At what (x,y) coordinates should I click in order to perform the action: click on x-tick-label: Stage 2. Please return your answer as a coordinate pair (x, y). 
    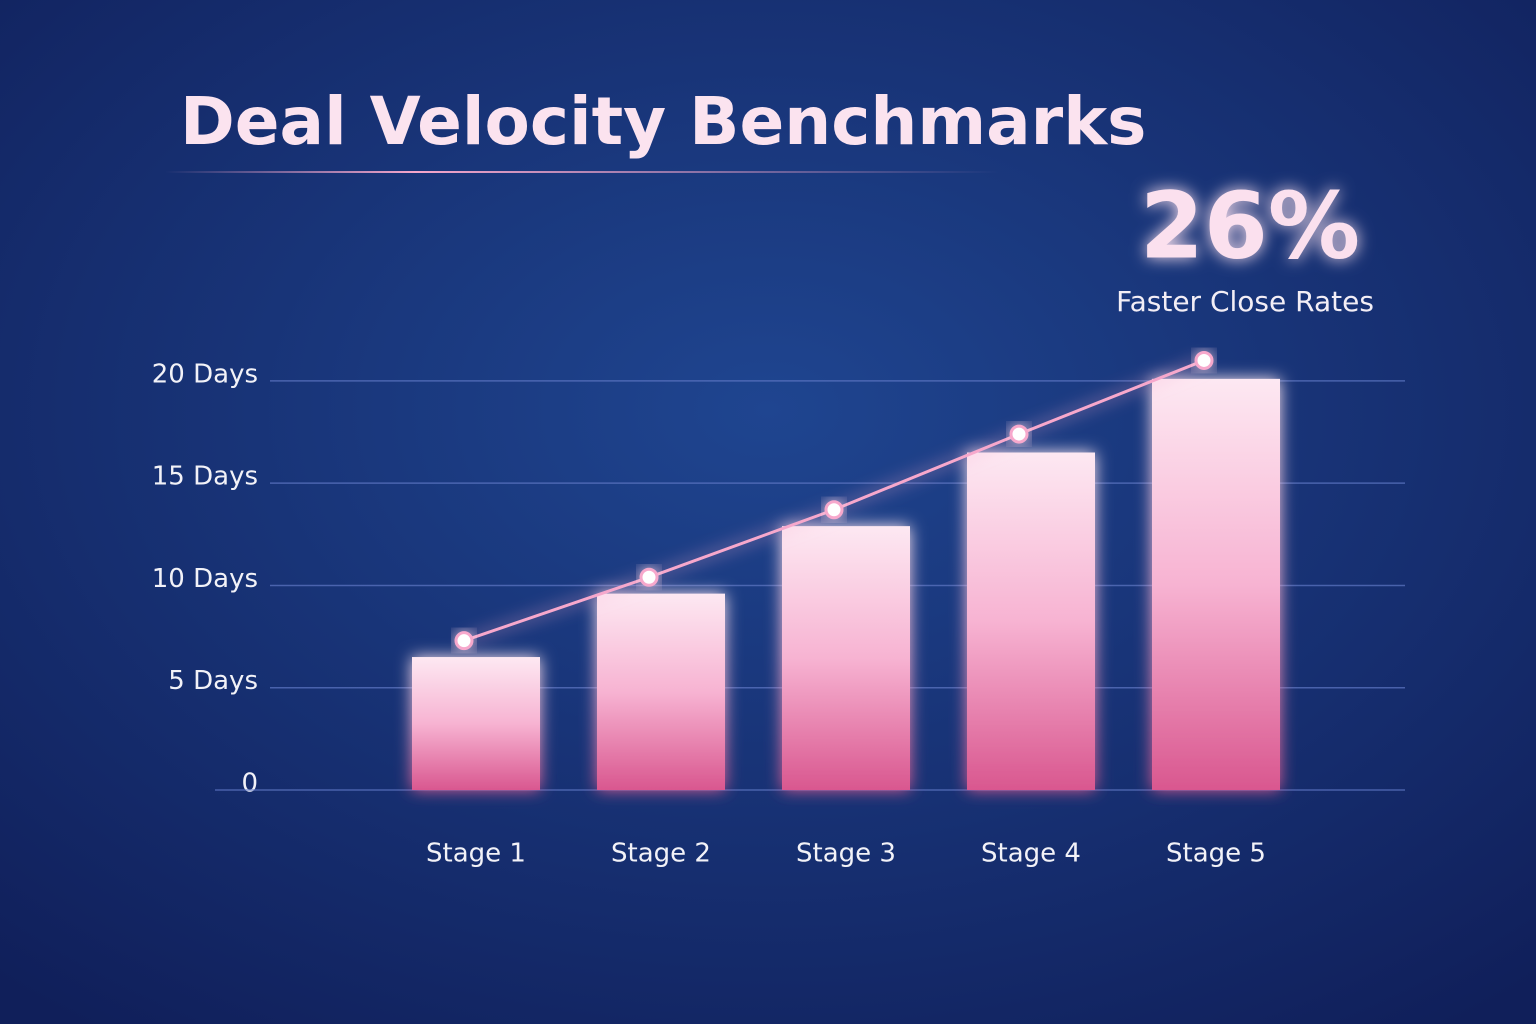
    Looking at the image, I should click on (661, 854).